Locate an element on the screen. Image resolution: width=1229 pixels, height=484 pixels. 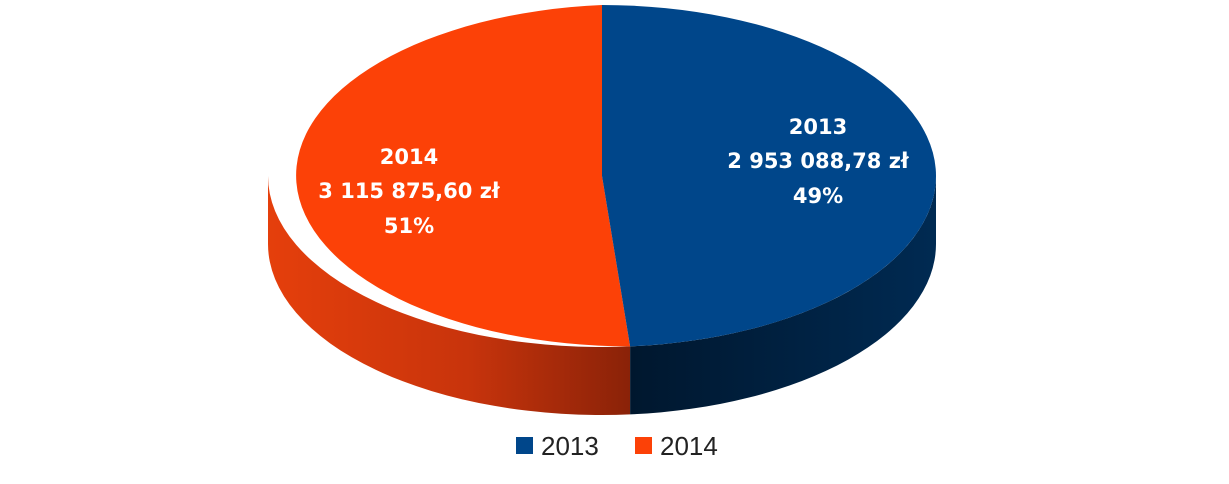
legend-swatch-2013 is located at coordinates (524, 445).